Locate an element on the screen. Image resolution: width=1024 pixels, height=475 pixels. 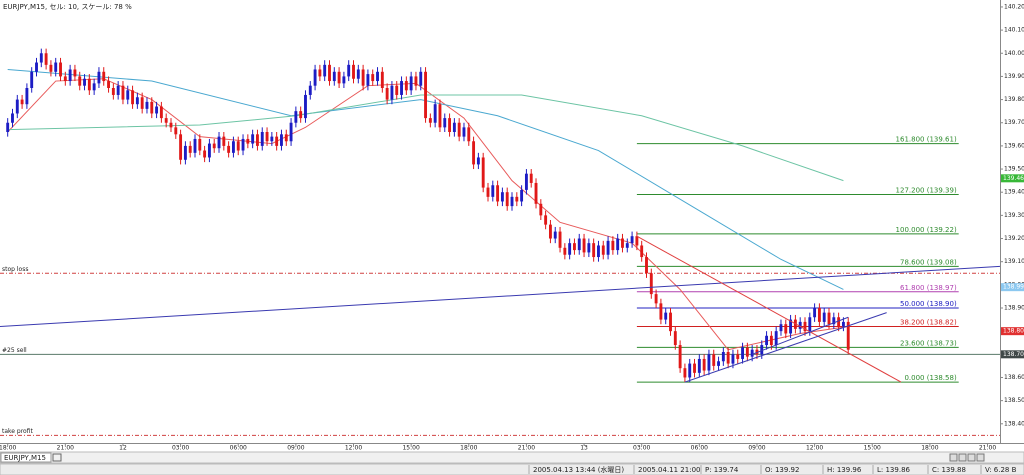
order-label: #25 sell is located at coordinates (14, 350).